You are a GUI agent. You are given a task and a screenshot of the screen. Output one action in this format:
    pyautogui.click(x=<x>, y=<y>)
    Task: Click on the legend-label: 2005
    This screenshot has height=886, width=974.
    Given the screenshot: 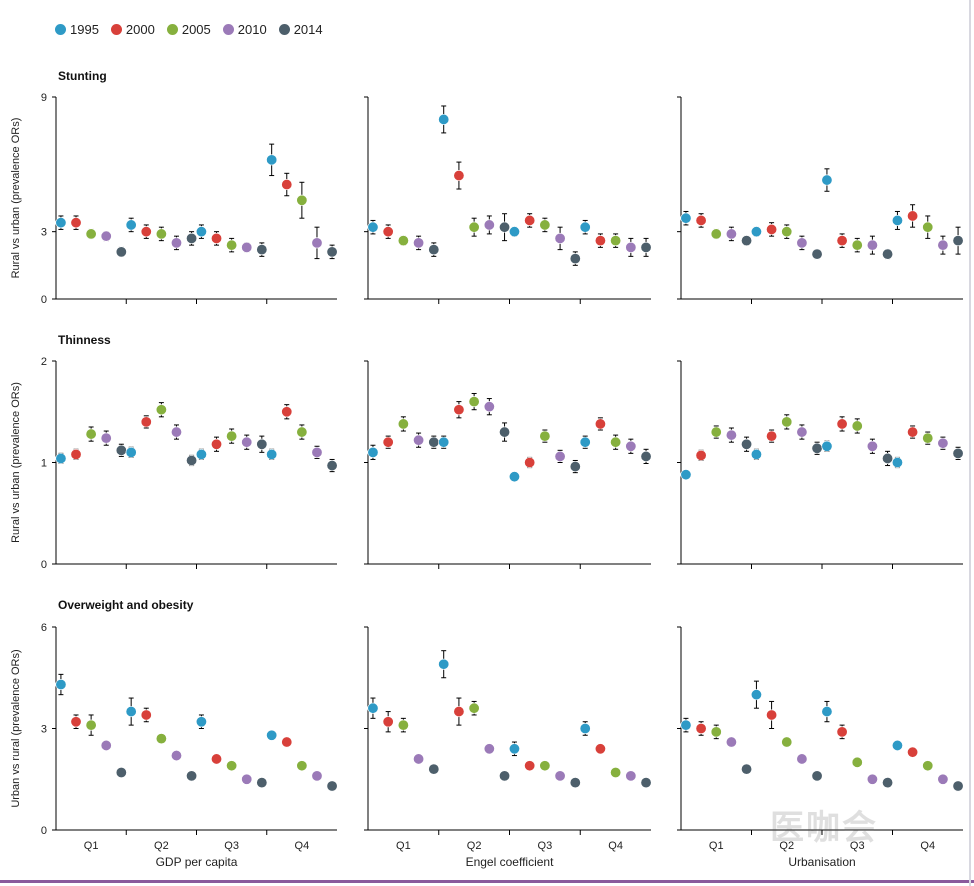 What is the action you would take?
    pyautogui.click(x=196, y=29)
    